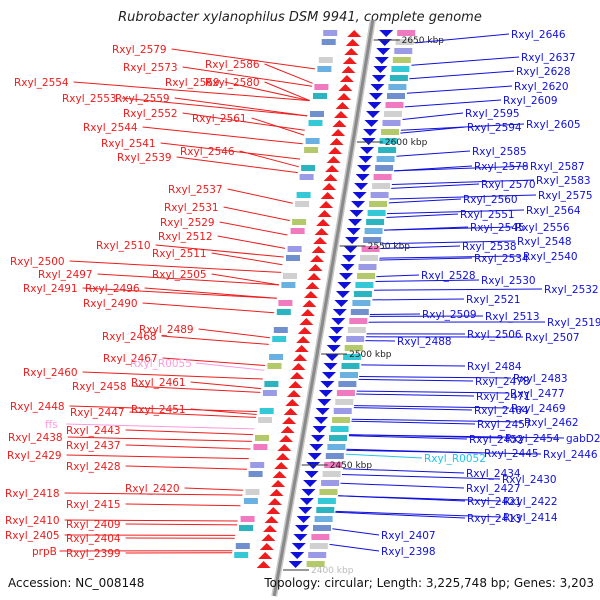 The image size is (600, 600). Describe the element at coordinates (487, 215) in the screenshot. I see `gene-label-right: Rxyl_2551` at that location.